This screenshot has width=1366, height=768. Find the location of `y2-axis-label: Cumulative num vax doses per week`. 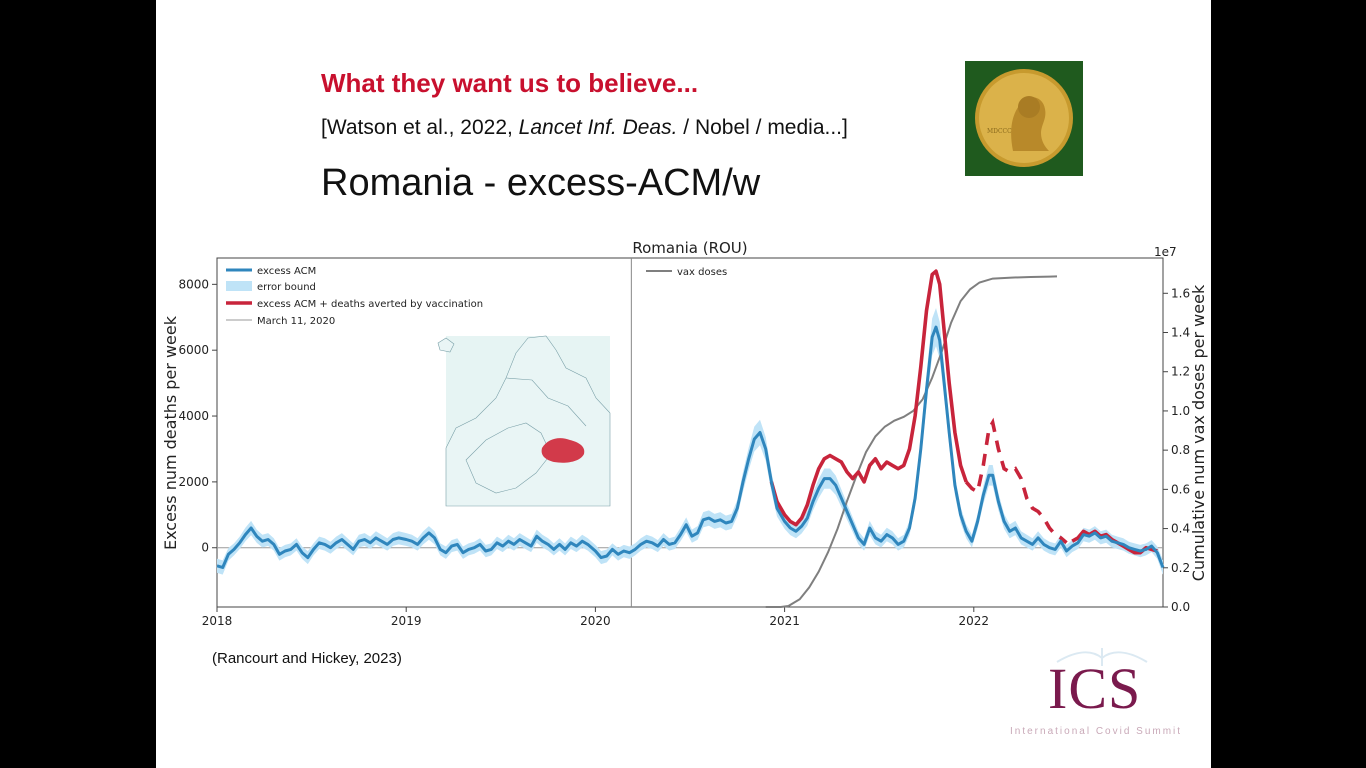

y2-axis-label: Cumulative num vax doses per week is located at coordinates (1198, 432).